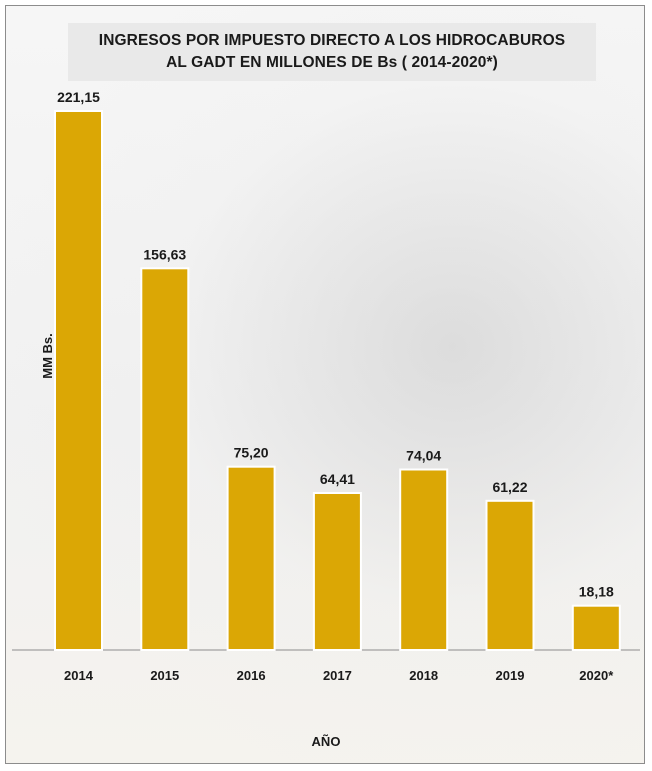  I want to click on bar-2017, so click(337, 571).